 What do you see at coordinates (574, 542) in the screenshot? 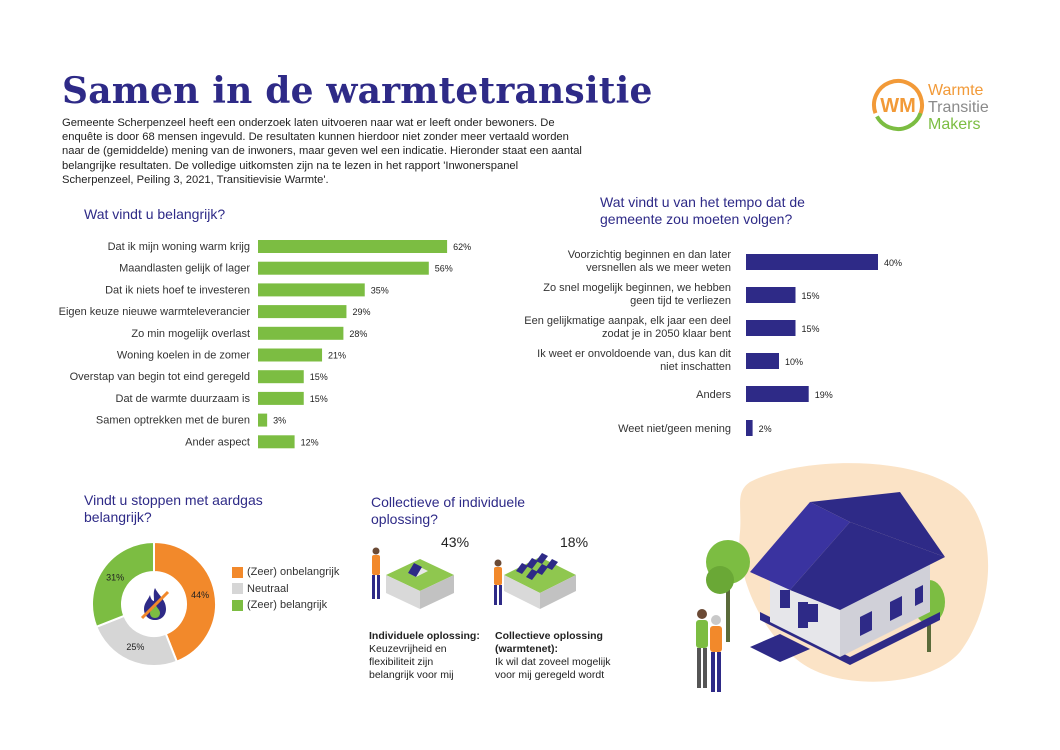
I see `collective-percentage: 18%` at bounding box center [574, 542].